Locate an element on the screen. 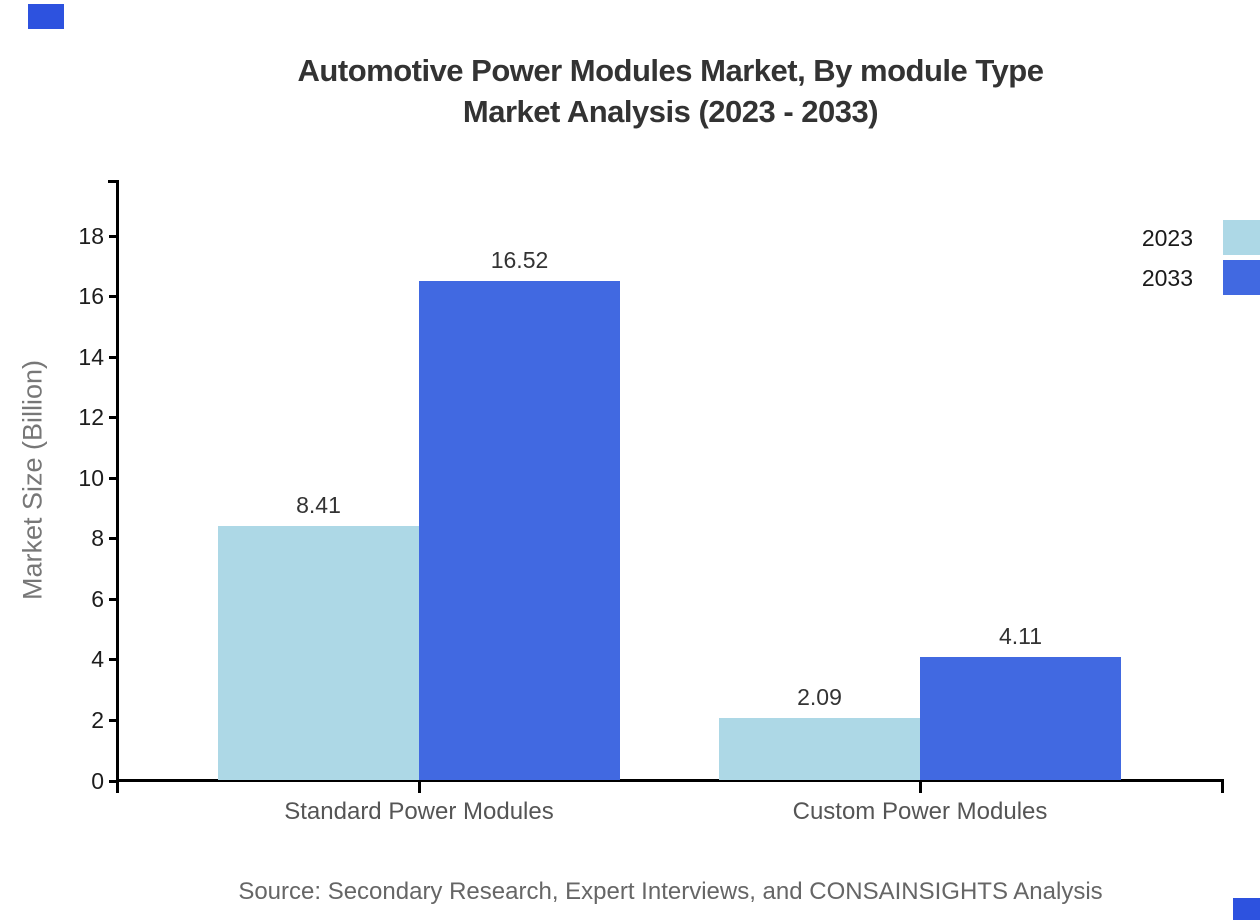 This screenshot has width=1260, height=920. legend-swatch-2023 is located at coordinates (1241, 237).